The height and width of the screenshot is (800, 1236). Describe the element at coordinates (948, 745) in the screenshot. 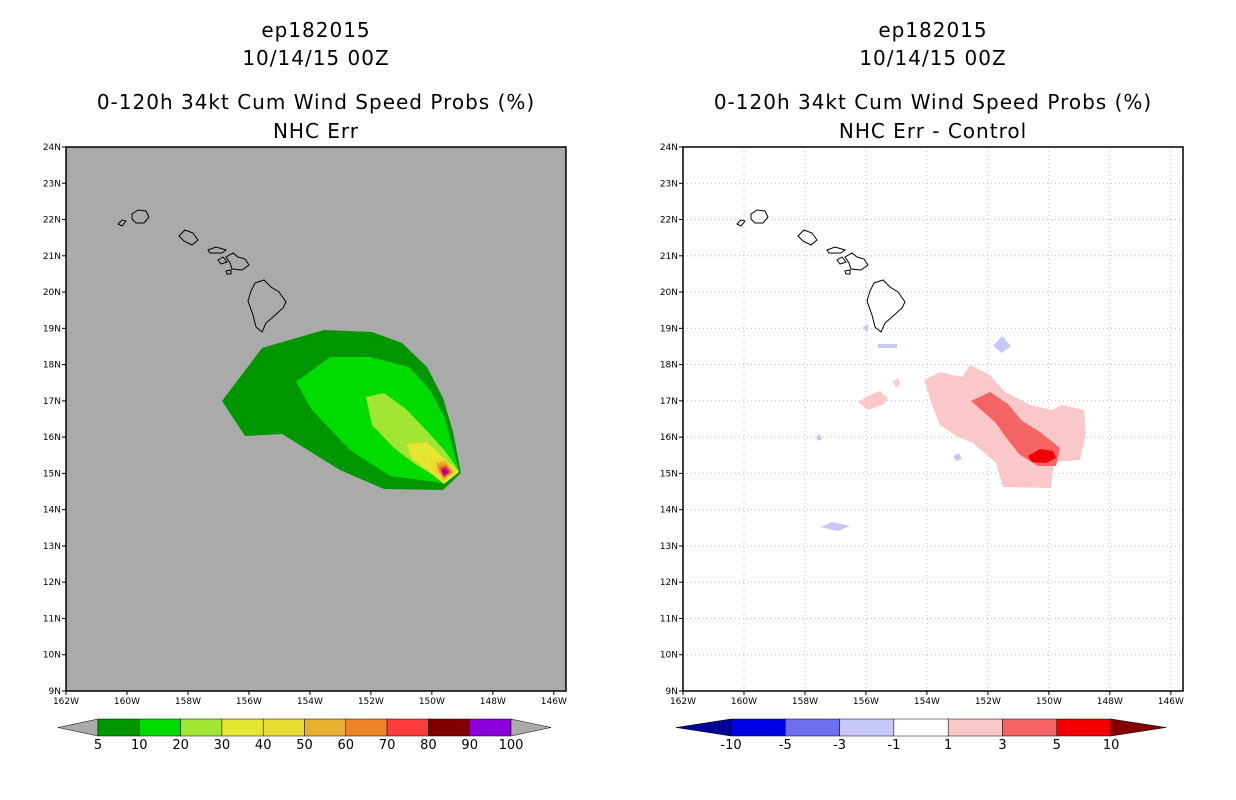

I see `colorbar-label: 1` at that location.